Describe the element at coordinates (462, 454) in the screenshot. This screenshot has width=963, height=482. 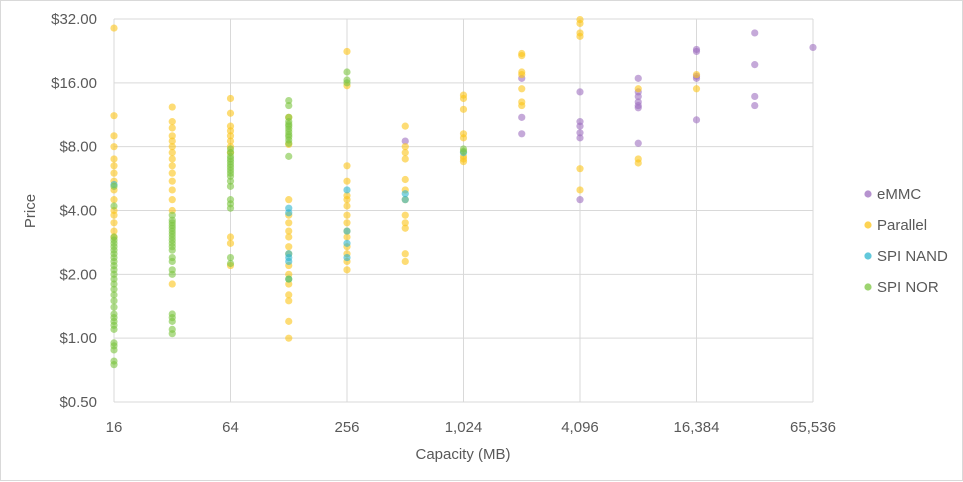
I see `x-axis-title: Capacity (MB)` at that location.